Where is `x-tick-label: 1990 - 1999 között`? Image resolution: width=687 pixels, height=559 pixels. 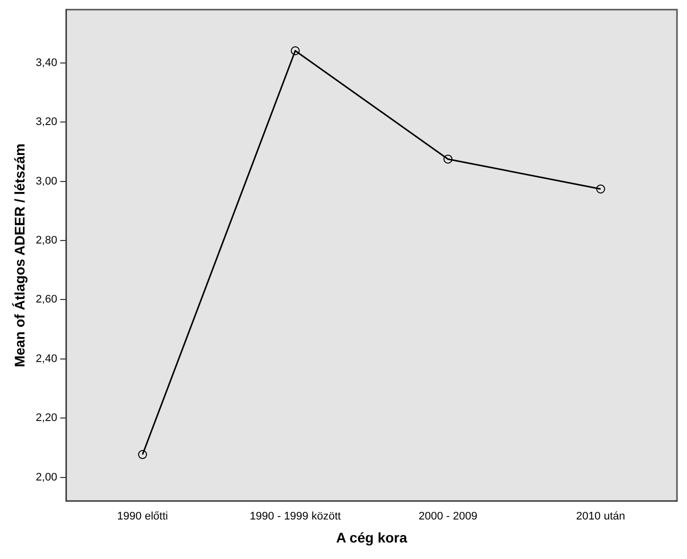
x-tick-label: 1990 - 1999 között is located at coordinates (295, 516).